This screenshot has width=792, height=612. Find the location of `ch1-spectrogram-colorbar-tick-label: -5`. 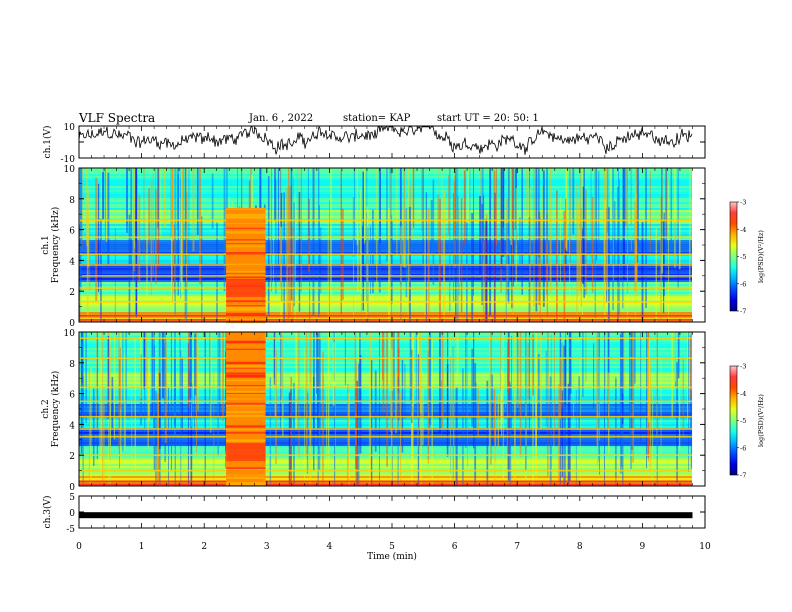

ch1-spectrogram-colorbar-tick-label: -5 is located at coordinates (743, 257).